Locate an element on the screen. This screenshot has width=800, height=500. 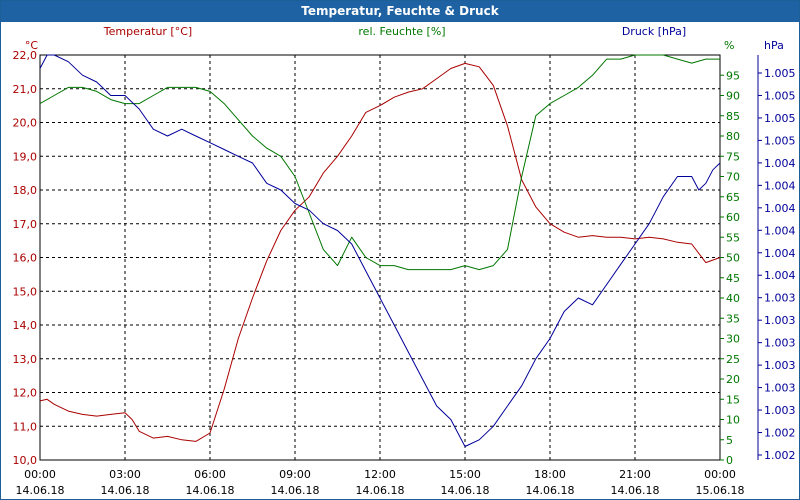
humidity-tick-label: 50 is located at coordinates (733, 258).